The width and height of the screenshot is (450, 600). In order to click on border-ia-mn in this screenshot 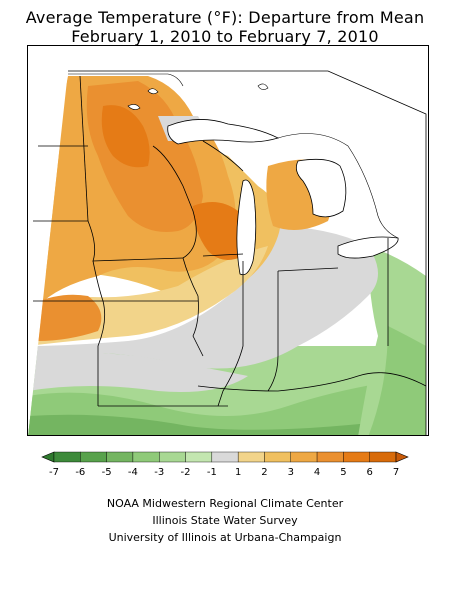, I will do `click(135, 241)`.